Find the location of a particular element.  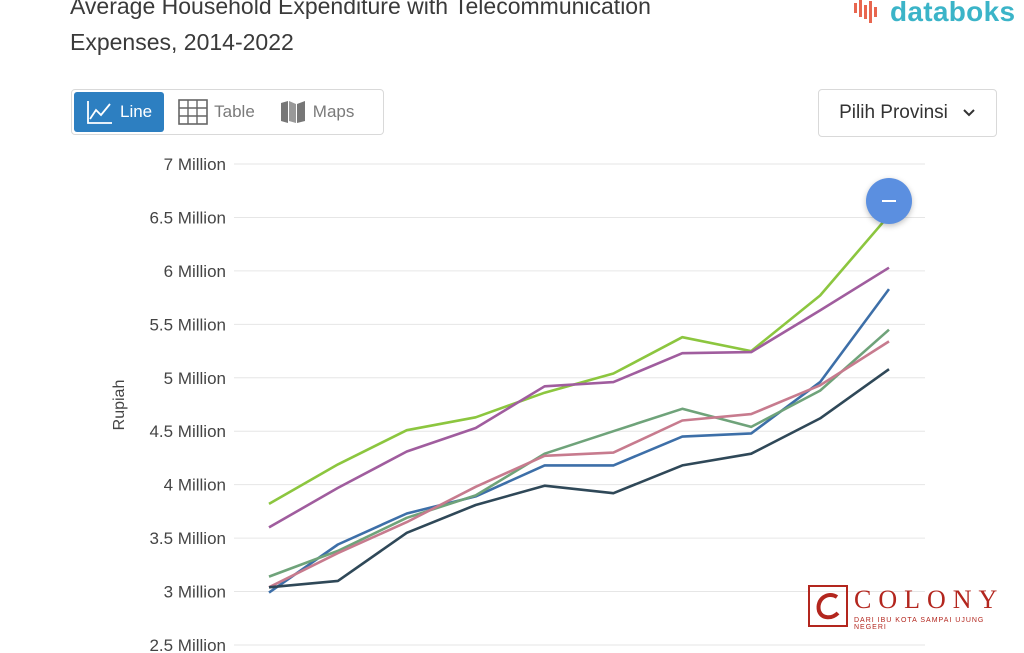

y-tick-label: 7 Million is located at coordinates (195, 164).